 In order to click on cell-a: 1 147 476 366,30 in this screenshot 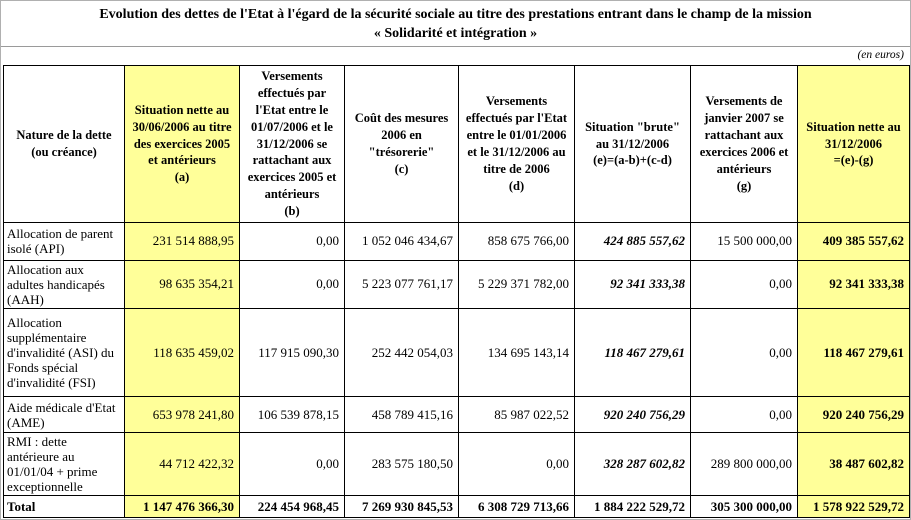, I will do `click(182, 507)`.